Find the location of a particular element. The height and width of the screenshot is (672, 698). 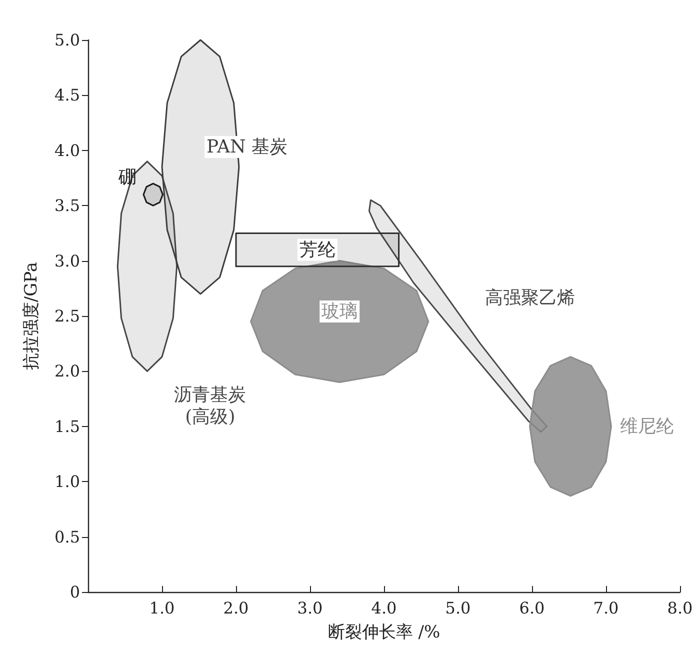

x-tick-label: 4.0 is located at coordinates (384, 608).